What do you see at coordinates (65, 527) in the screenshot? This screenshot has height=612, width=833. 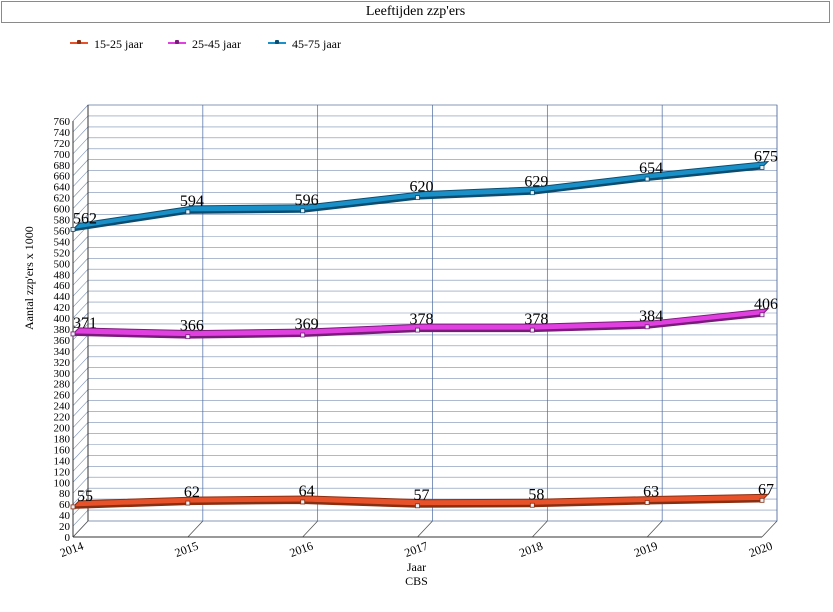 I see `y-tick-label: 20` at bounding box center [65, 527].